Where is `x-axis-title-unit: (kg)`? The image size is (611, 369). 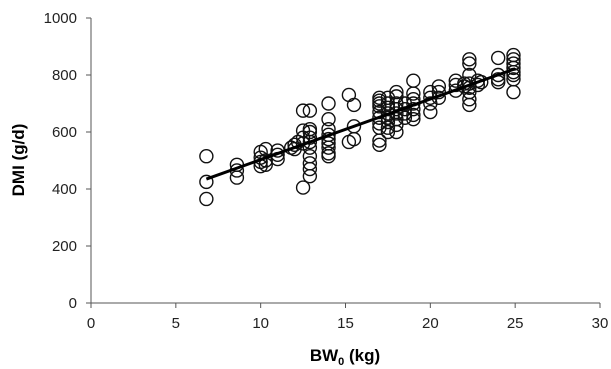
x-axis-title-unit: (kg) is located at coordinates (362, 355).